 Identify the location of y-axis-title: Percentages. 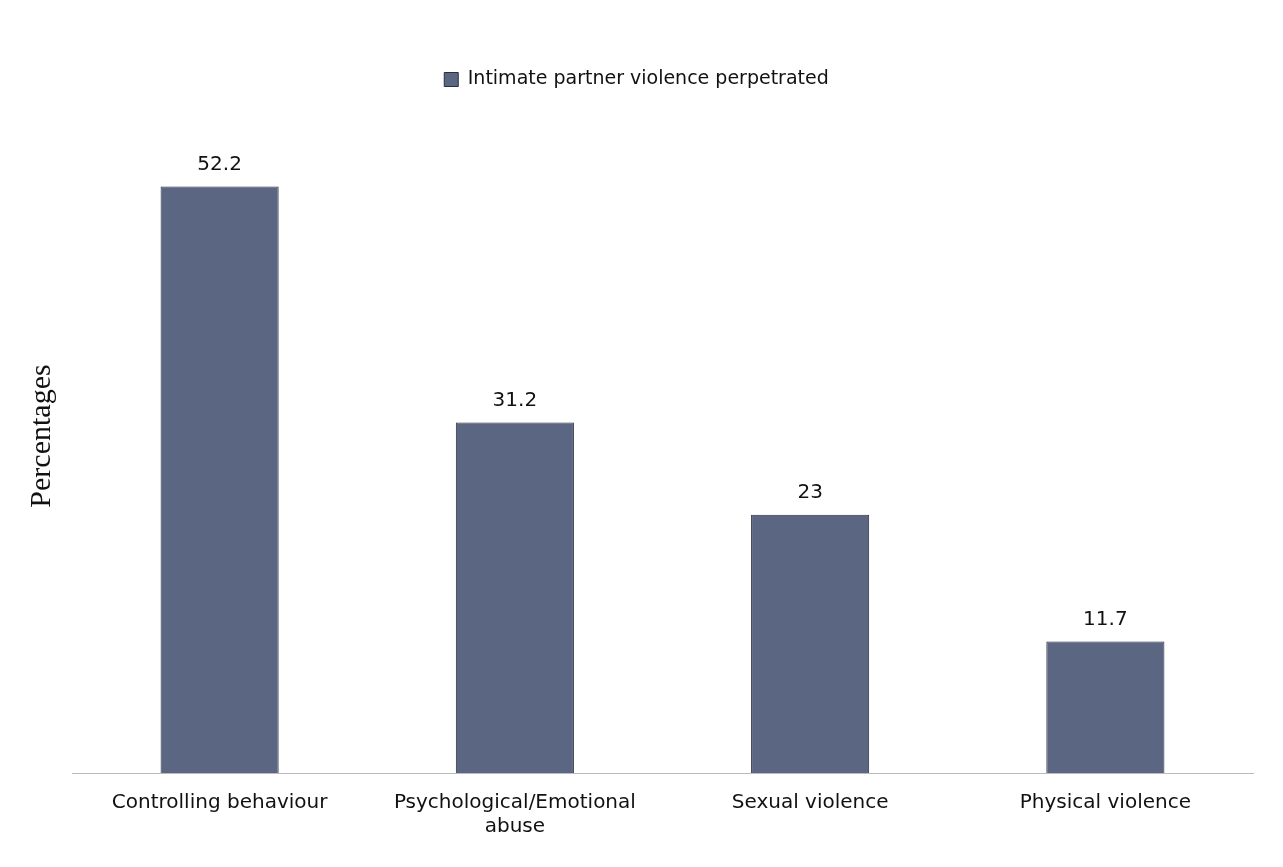
(39, 436).